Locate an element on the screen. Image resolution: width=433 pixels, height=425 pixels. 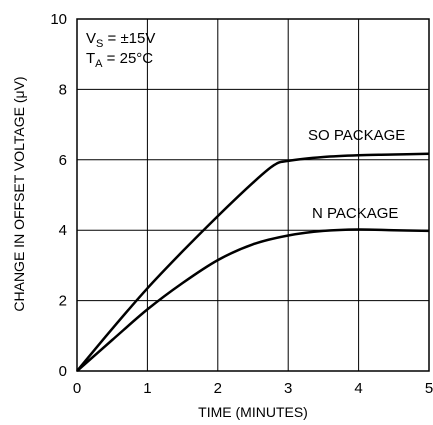
temperature-annotation: TA = 25°C is located at coordinates (119, 60).